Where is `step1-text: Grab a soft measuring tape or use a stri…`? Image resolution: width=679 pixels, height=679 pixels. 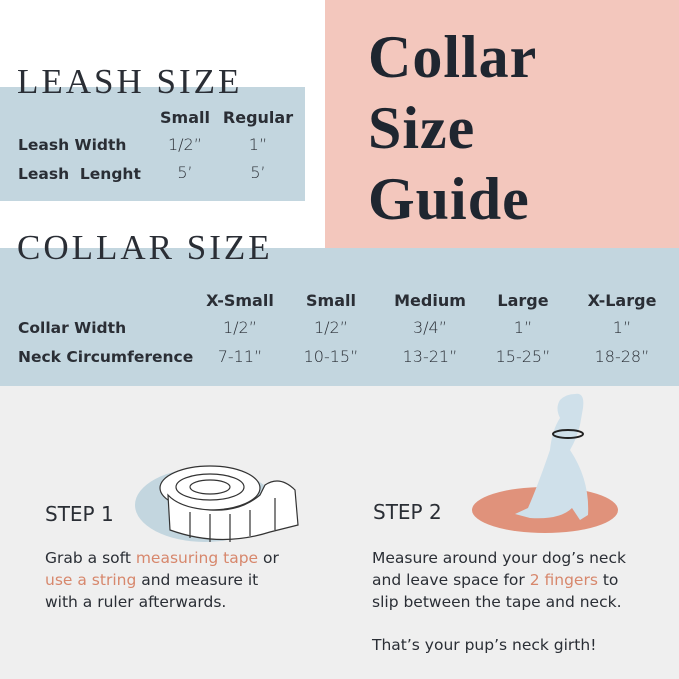 step1-text: Grab a soft measuring tape or use a stri… is located at coordinates (162, 580).